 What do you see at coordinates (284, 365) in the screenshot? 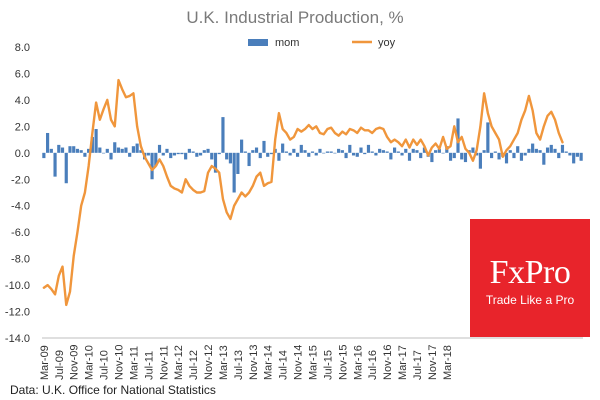
I see `x-tick-label: Jul-14` at bounding box center [284, 365].